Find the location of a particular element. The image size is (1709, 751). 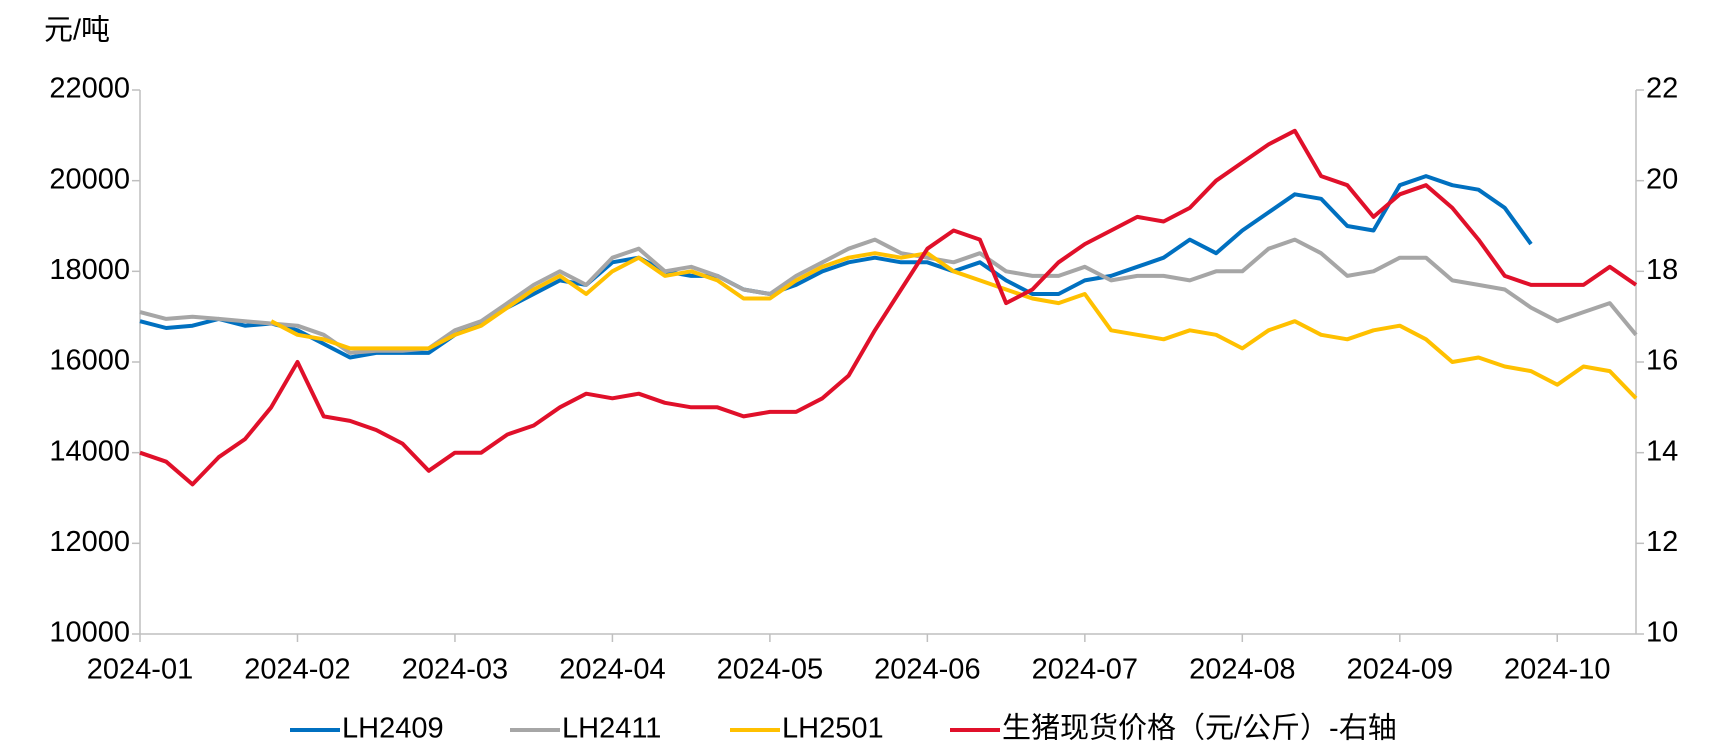

y2-tick-label: 18 is located at coordinates (1662, 270).